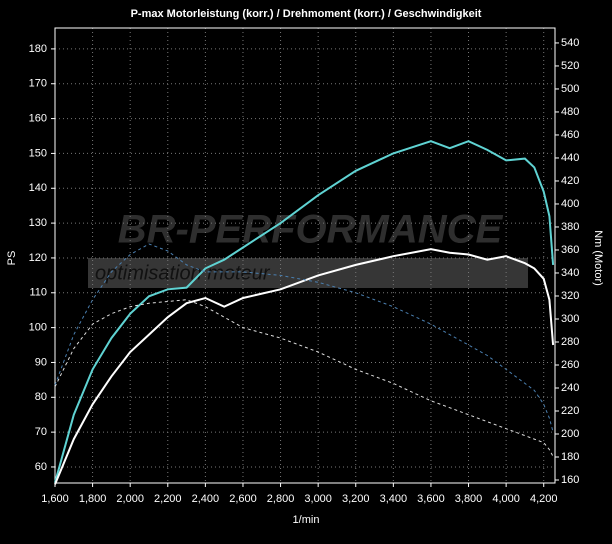 The width and height of the screenshot is (612, 544). What do you see at coordinates (570, 89) in the screenshot?
I see `y2-tick-label: 500` at bounding box center [570, 89].